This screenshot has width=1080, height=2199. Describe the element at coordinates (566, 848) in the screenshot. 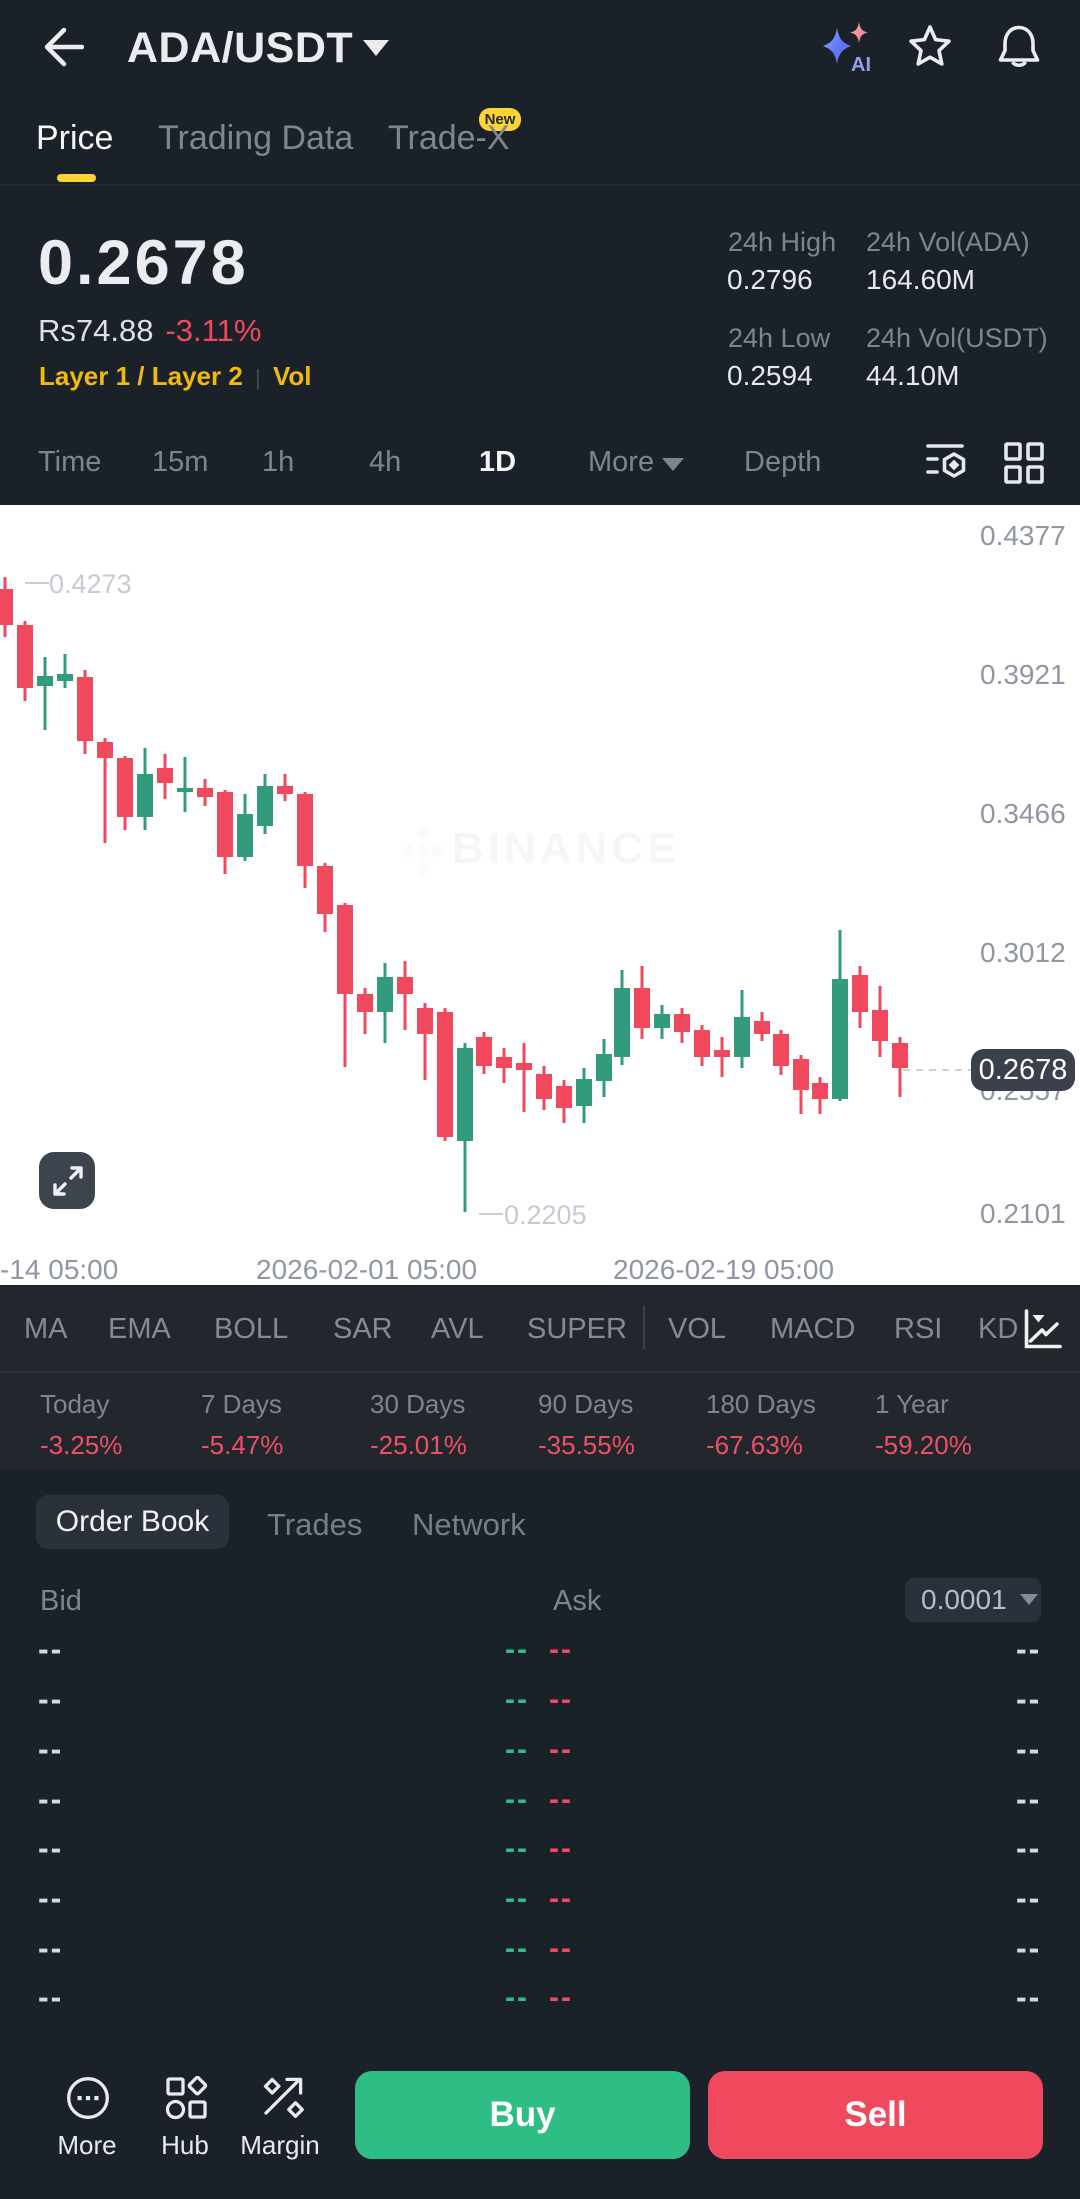

I see `svg-text: BINANCE` at that location.